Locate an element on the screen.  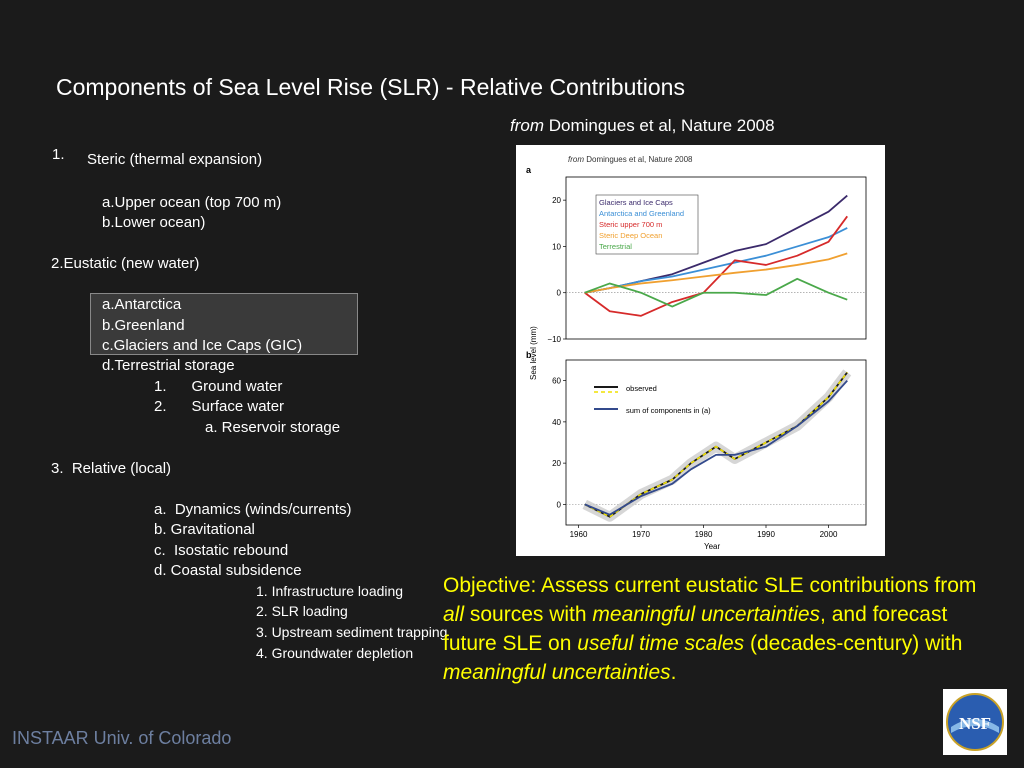
y-tick-label: 10 is located at coordinates (556, 246).